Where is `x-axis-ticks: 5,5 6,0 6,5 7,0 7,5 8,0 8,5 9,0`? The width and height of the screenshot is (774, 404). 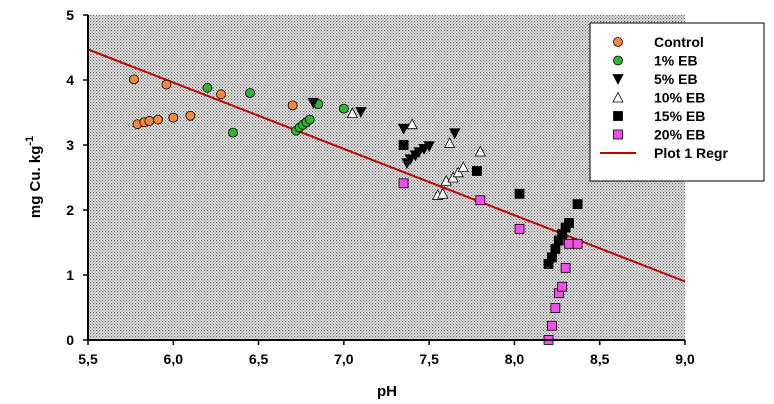 x-axis-ticks: 5,5 6,0 6,5 7,0 7,5 8,0 8,5 9,0 is located at coordinates (386, 353).